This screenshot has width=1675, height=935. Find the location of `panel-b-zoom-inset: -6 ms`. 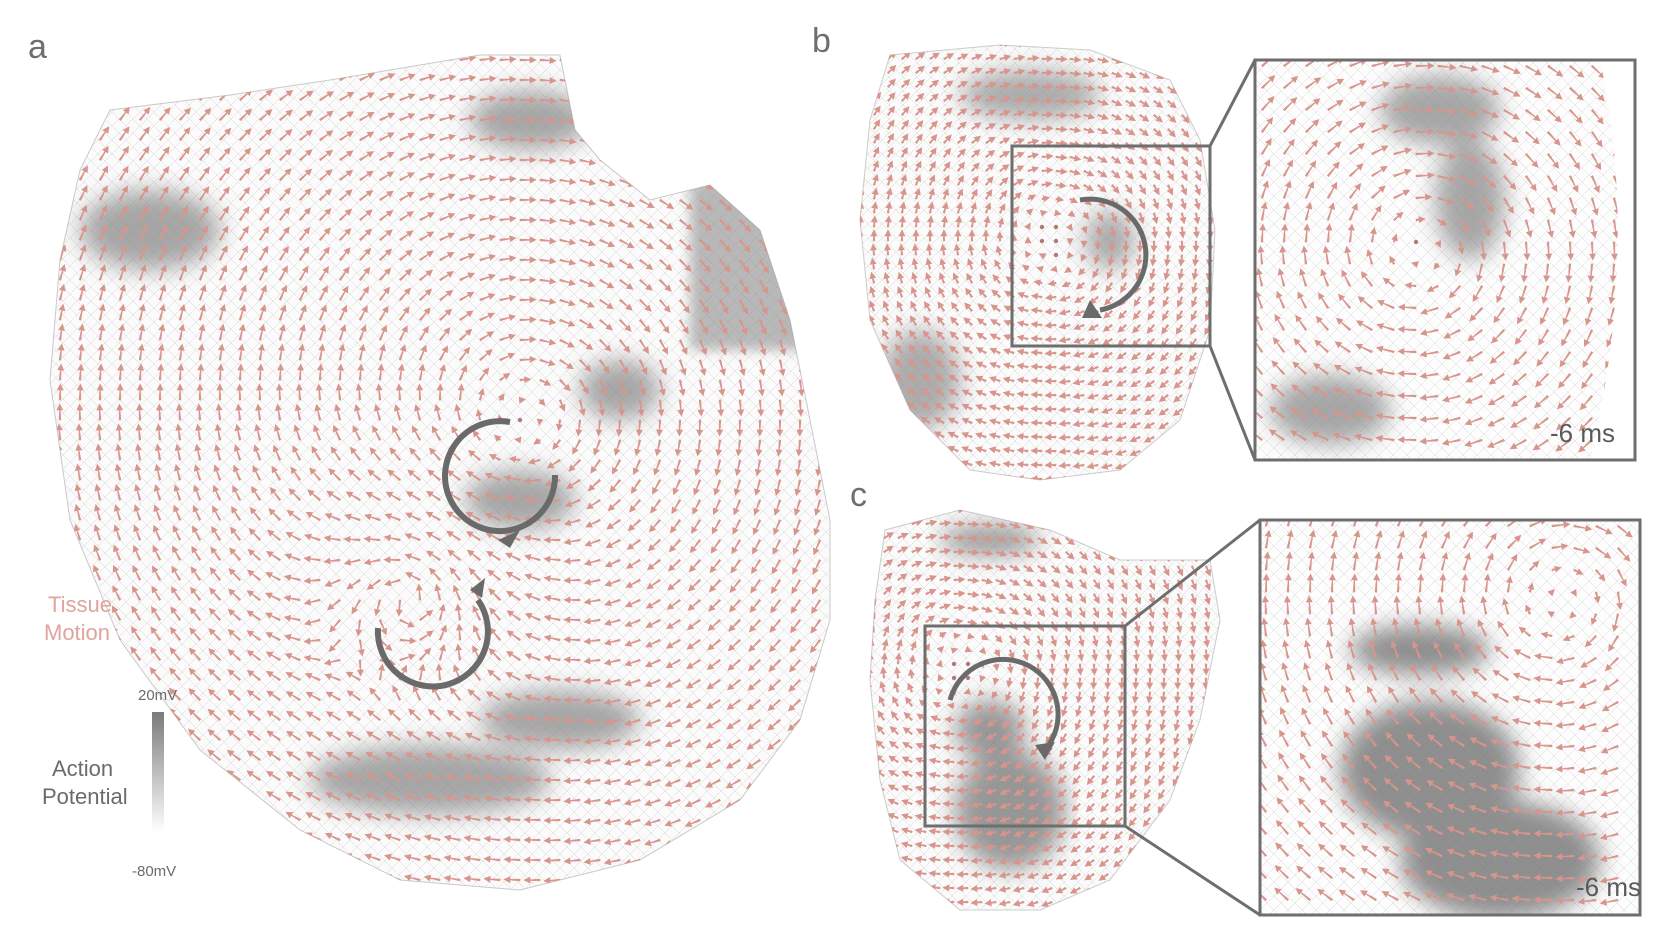

panel-b-zoom-inset: -6 ms is located at coordinates (1441, 257).